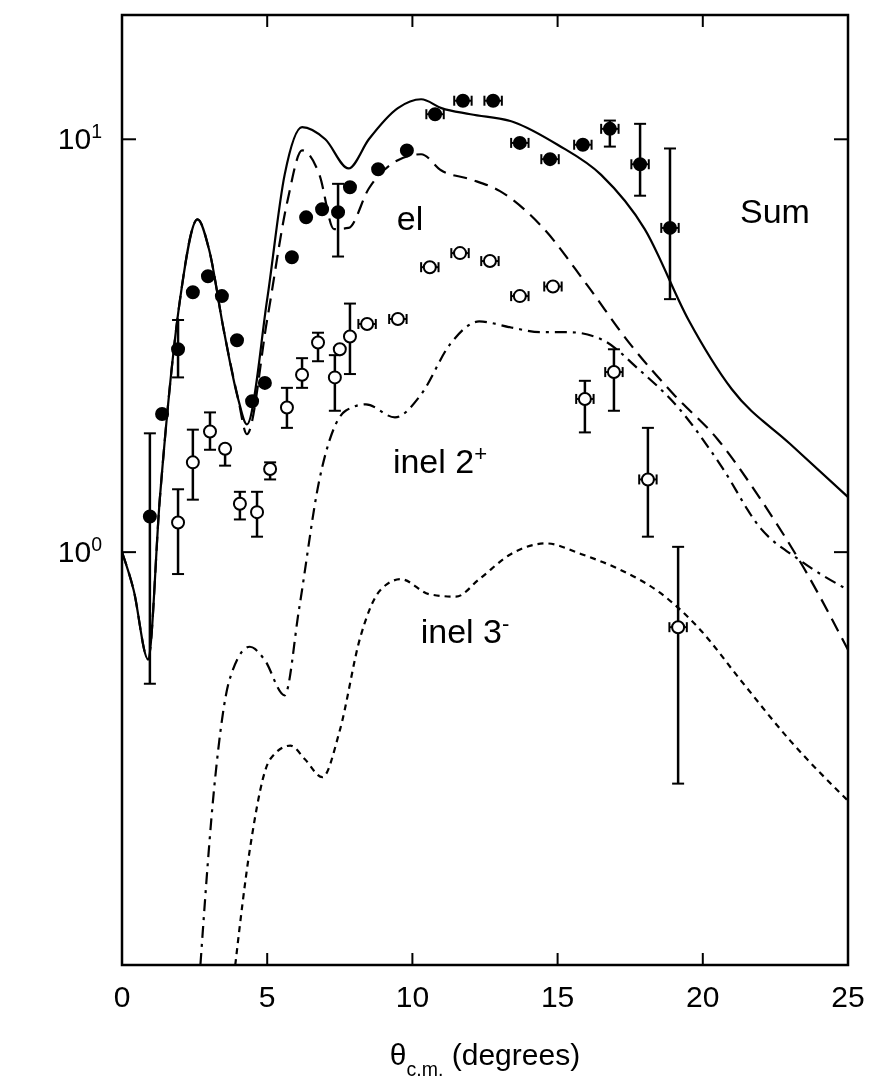 The height and width of the screenshot is (1092, 877). What do you see at coordinates (80, 551) in the screenshot?
I see `y-tick-label: 10$^{0}$` at bounding box center [80, 551].